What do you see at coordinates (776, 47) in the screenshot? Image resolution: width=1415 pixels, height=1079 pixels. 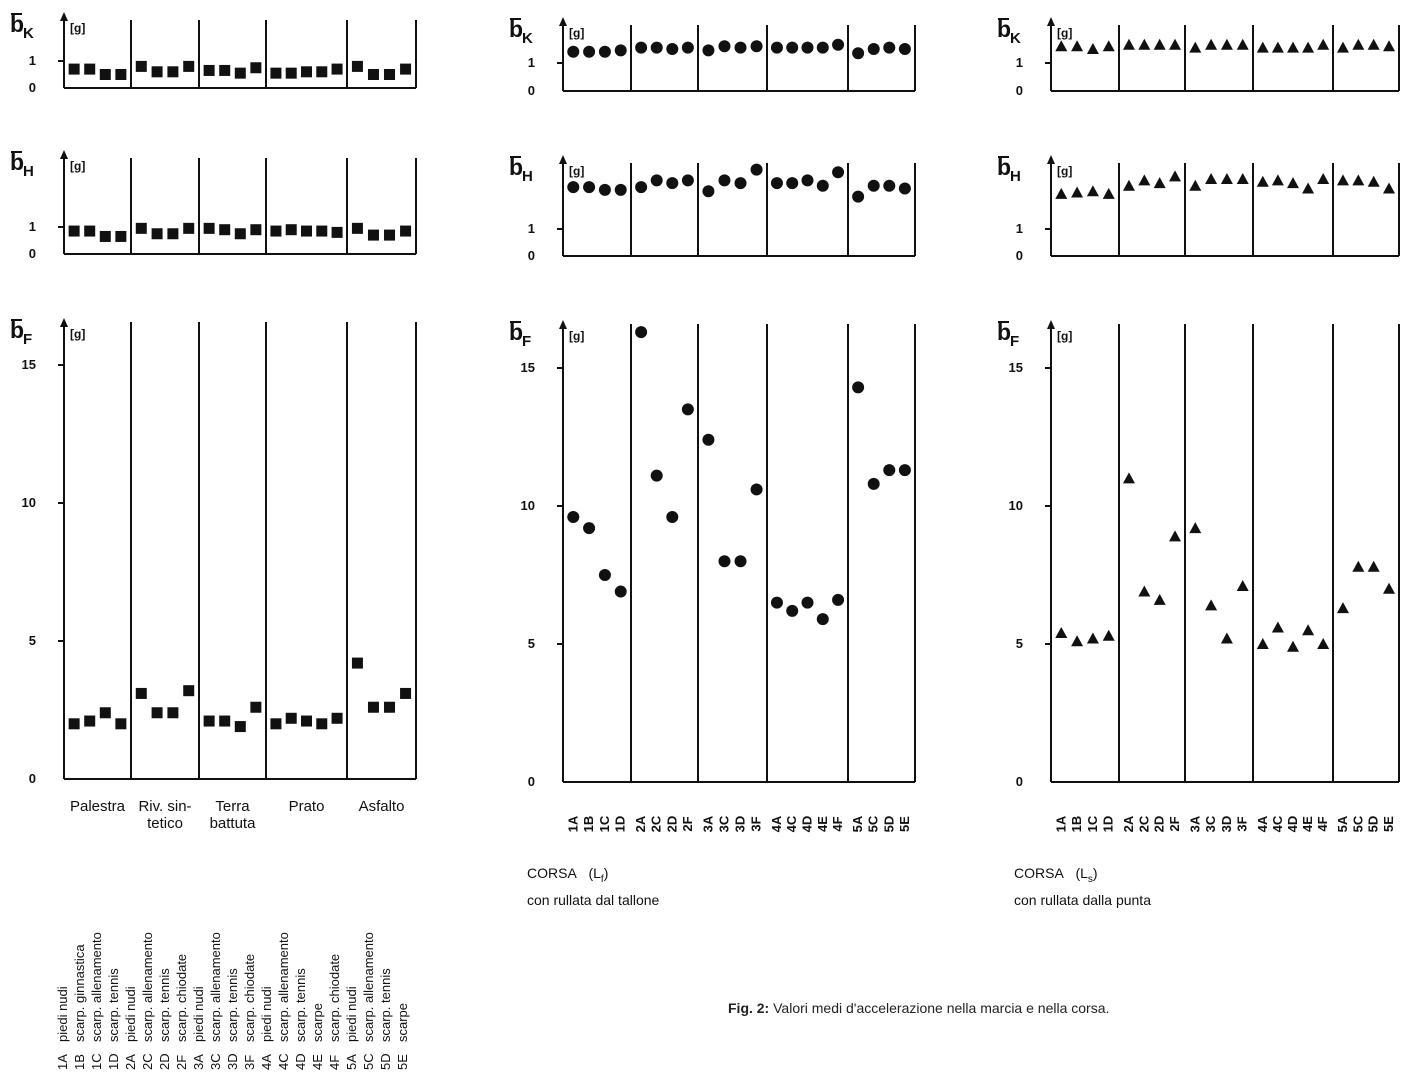 I see `point-bk-4a` at bounding box center [776, 47].